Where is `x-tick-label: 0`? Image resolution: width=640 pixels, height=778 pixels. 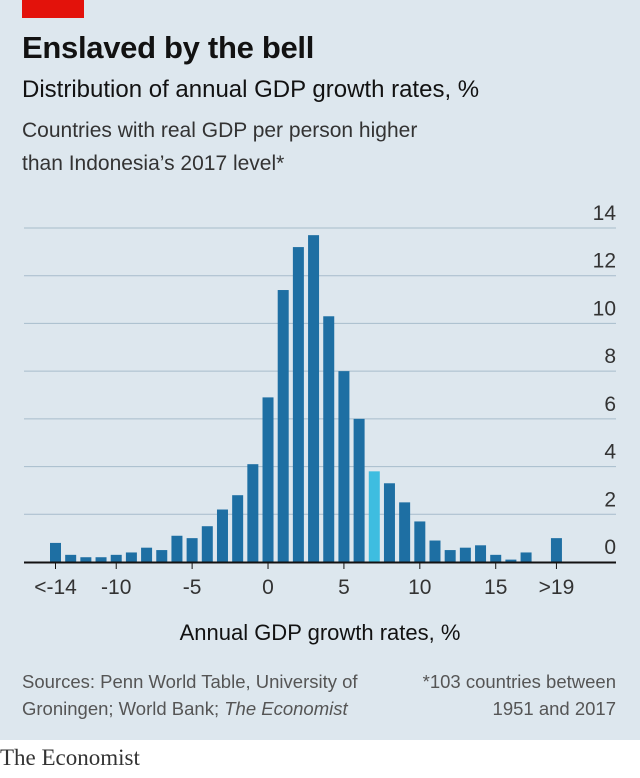 x-tick-label: 0 is located at coordinates (268, 587).